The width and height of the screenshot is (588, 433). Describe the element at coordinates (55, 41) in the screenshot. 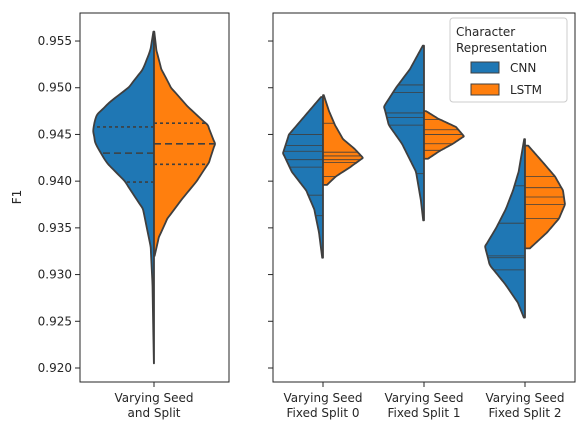

I see `y-tick-label: 0.955` at that location.